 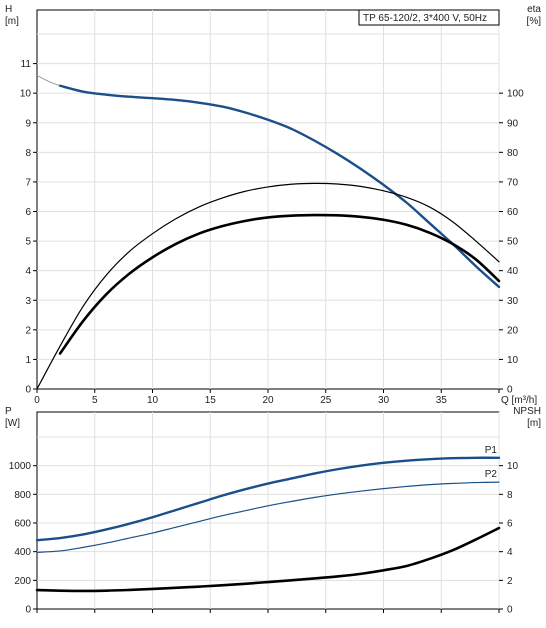 I want to click on top-chart-left-tick-label: 6, so click(x=28, y=212).